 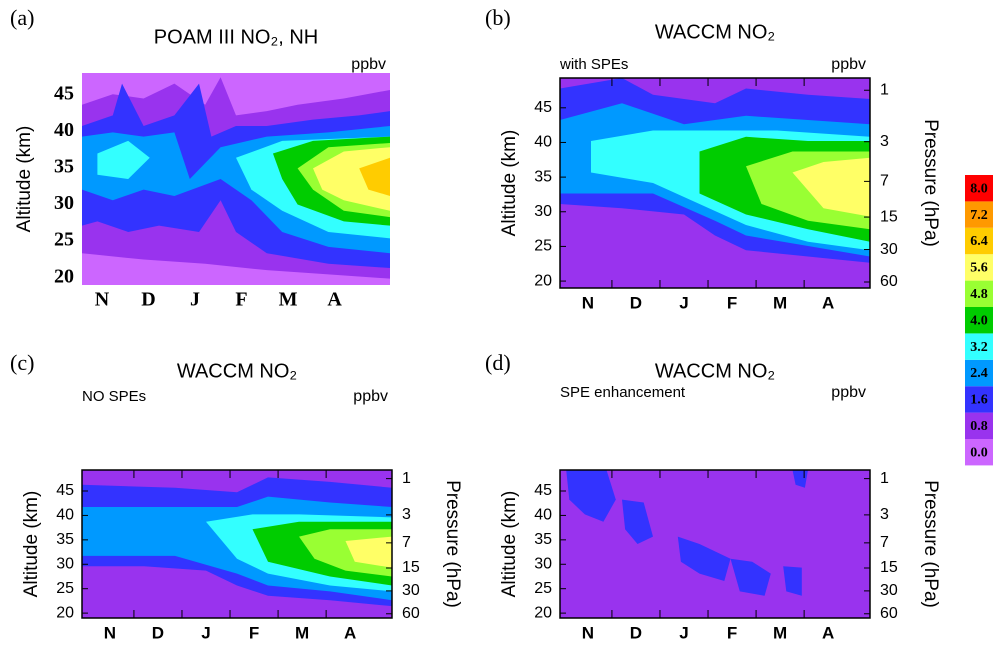 I want to click on colorbar-label: 7.2, so click(x=979, y=215).